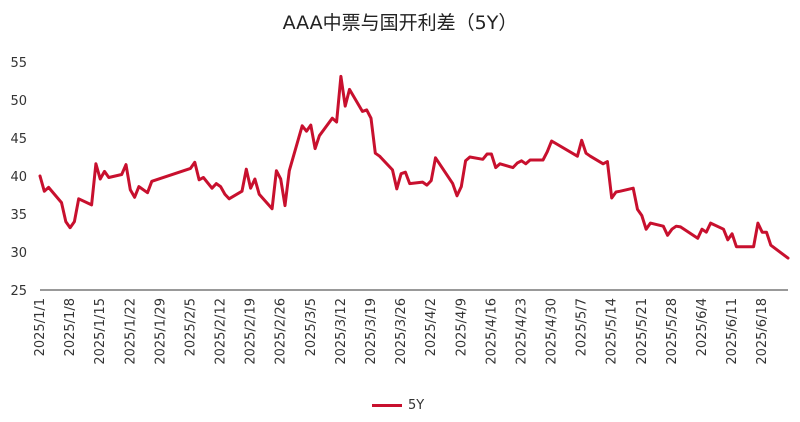 This screenshot has width=800, height=422. I want to click on x-tick-label: 2025/3/5, so click(311, 327).